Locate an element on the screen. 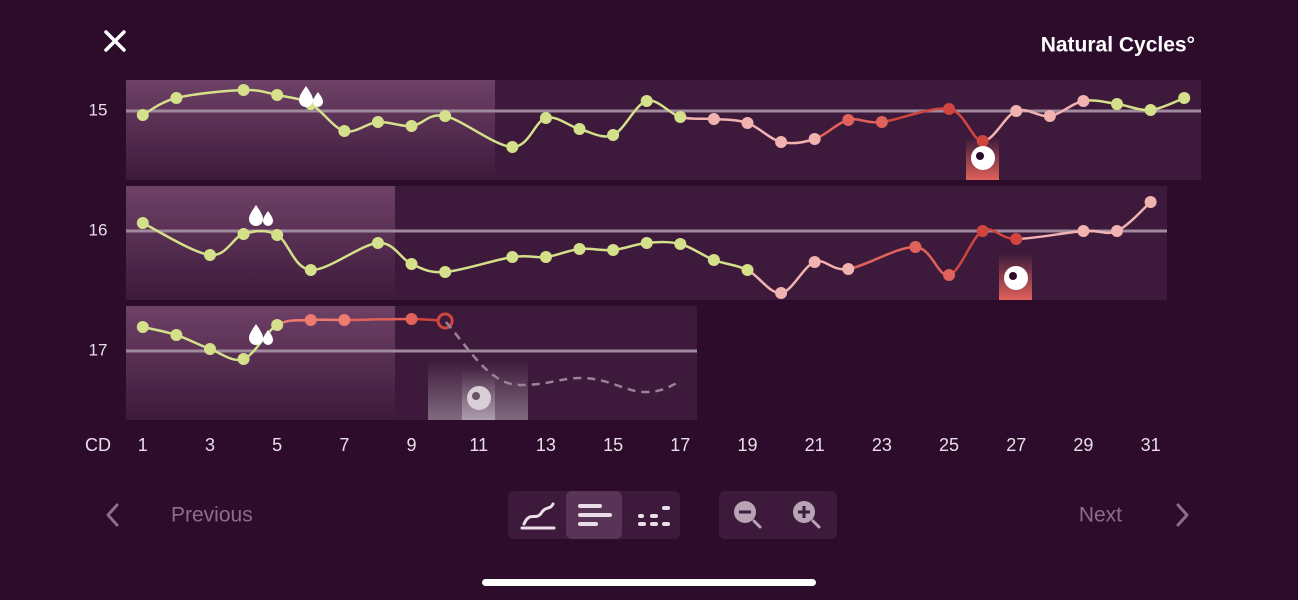 This screenshot has width=1298, height=600. home-indicator is located at coordinates (649, 582).